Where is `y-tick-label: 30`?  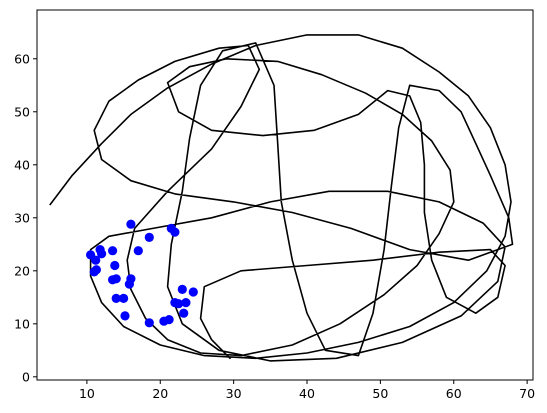
y-tick-label: 30 is located at coordinates (22, 217).